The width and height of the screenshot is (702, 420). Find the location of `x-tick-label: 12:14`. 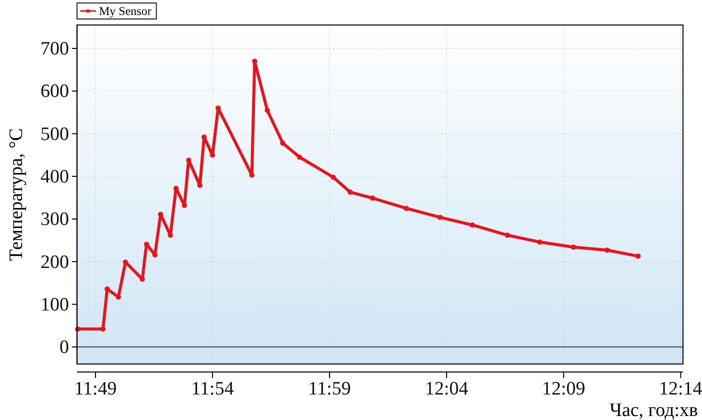

x-tick-label: 12:14 is located at coordinates (680, 389).